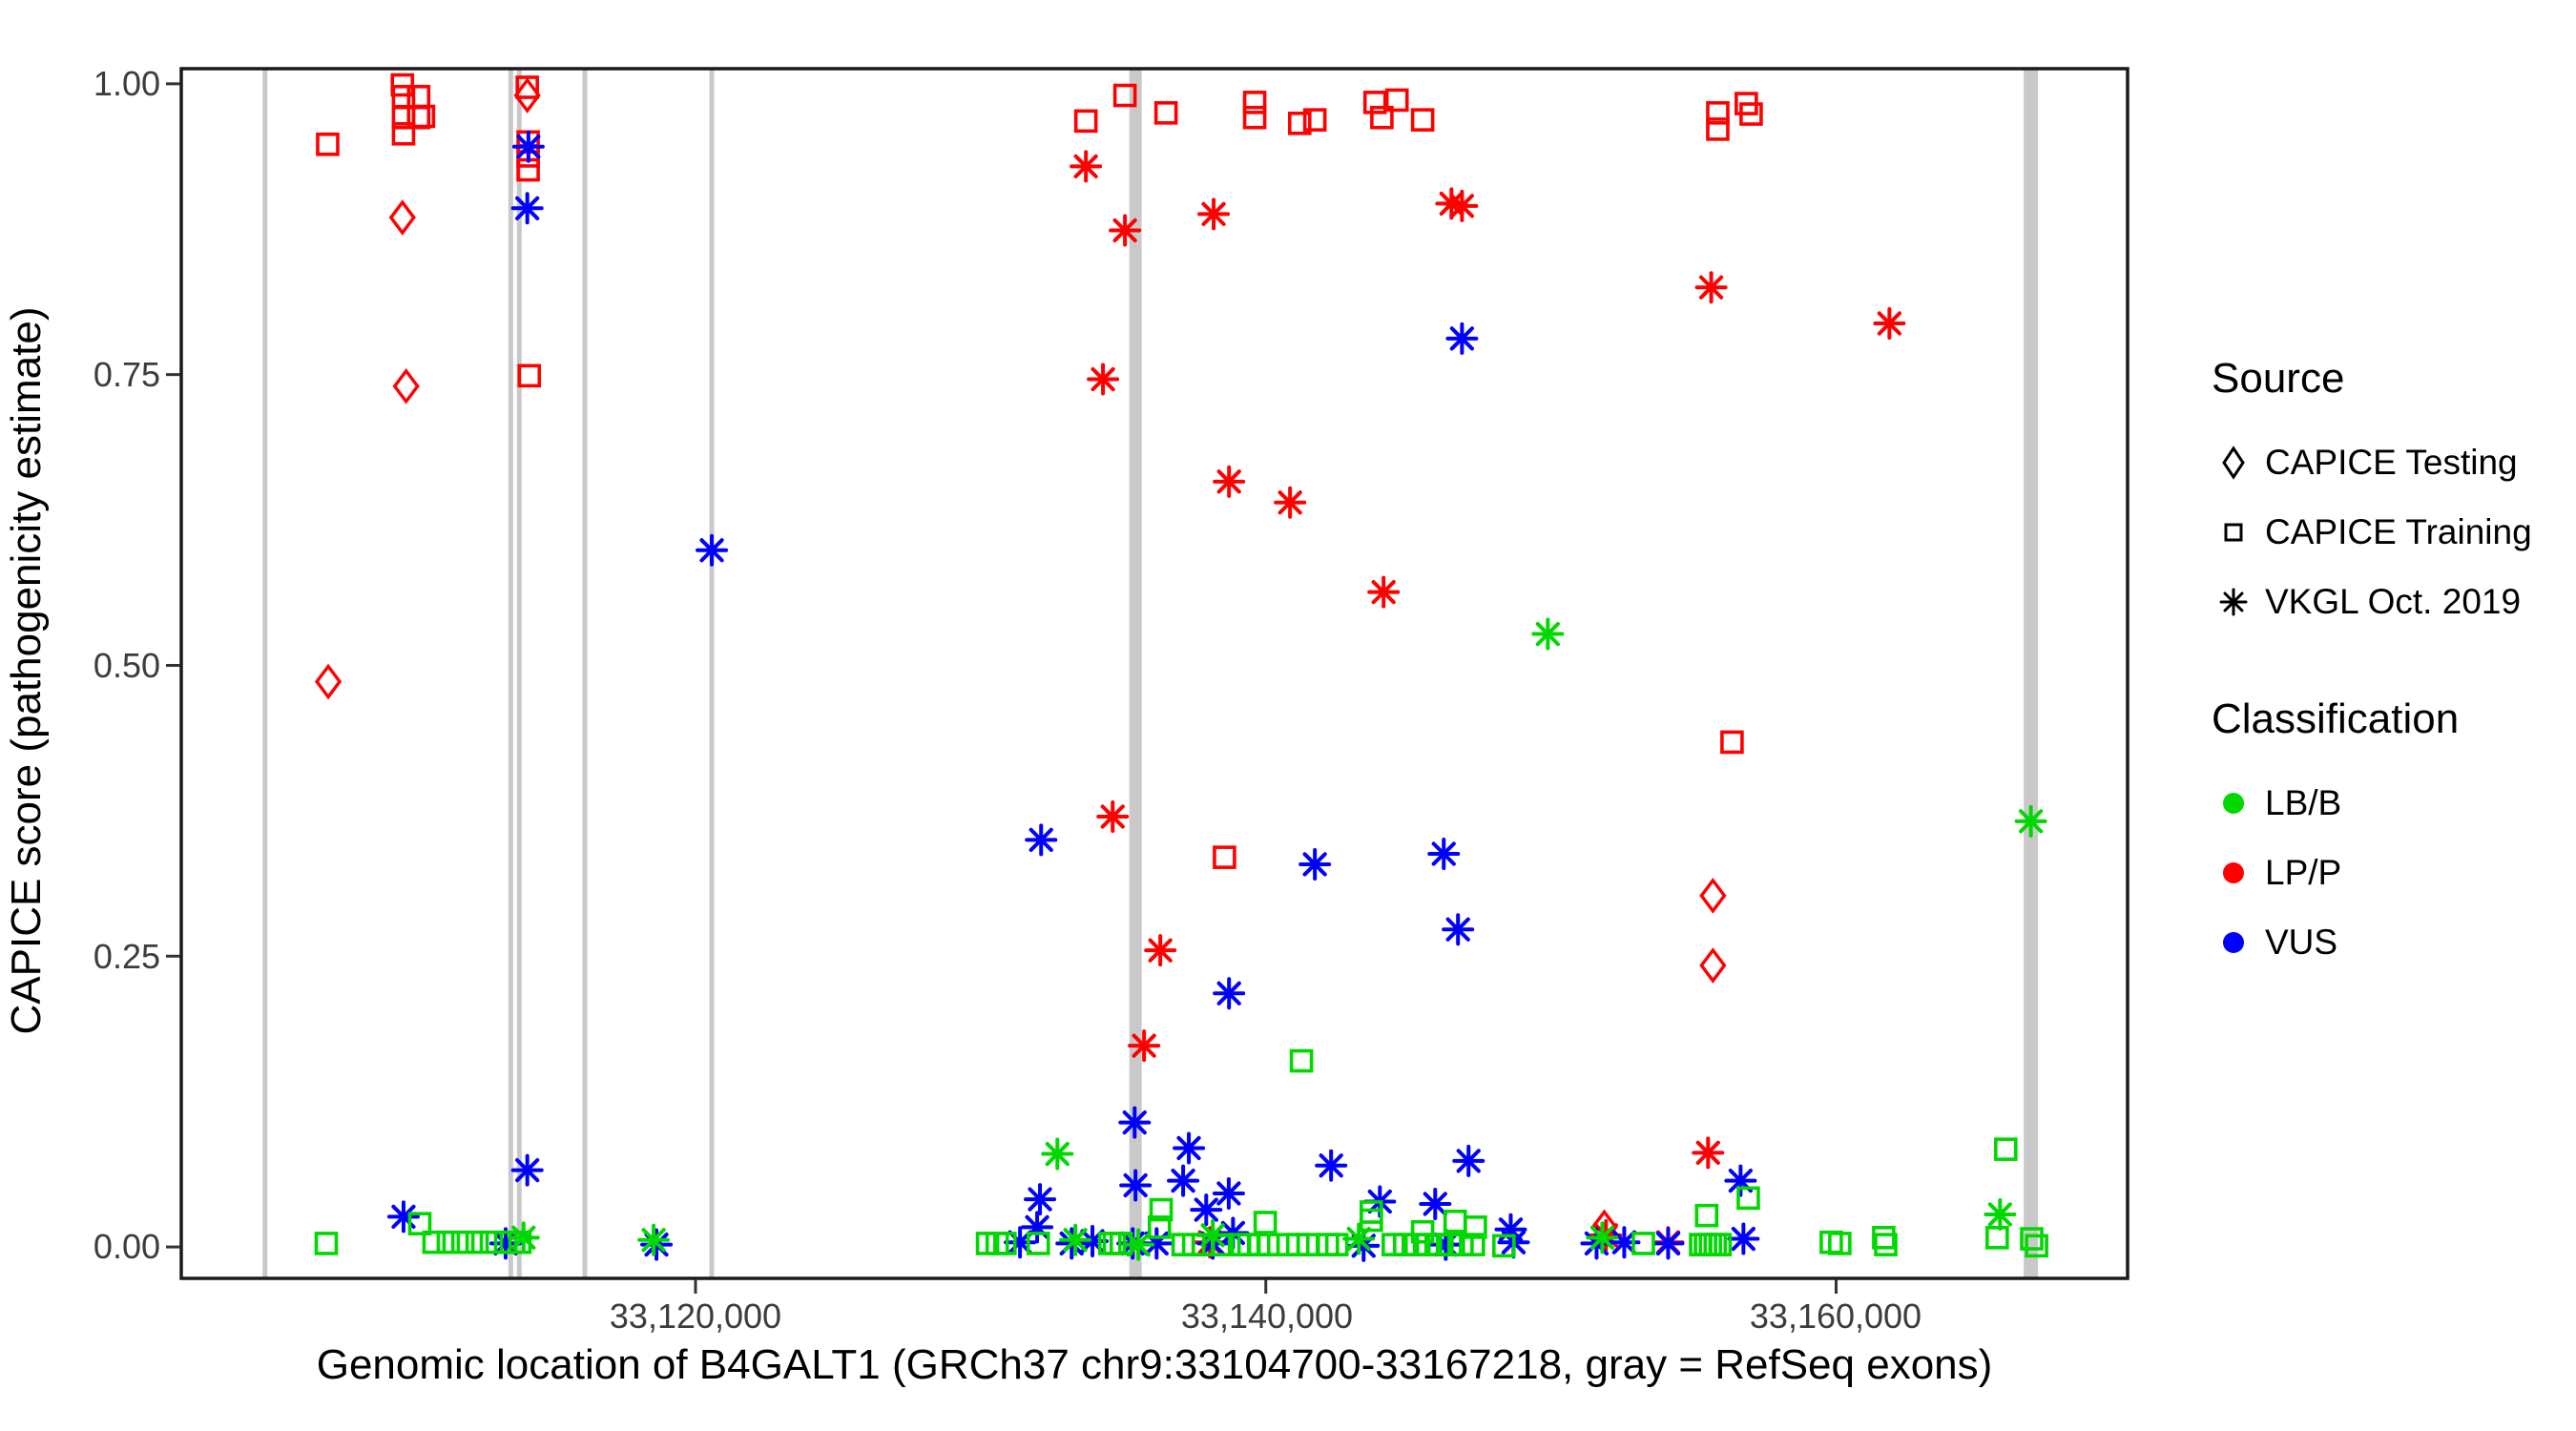 The height and width of the screenshot is (1431, 2576). I want to click on legend-item-label: LB/B, so click(2303, 802).